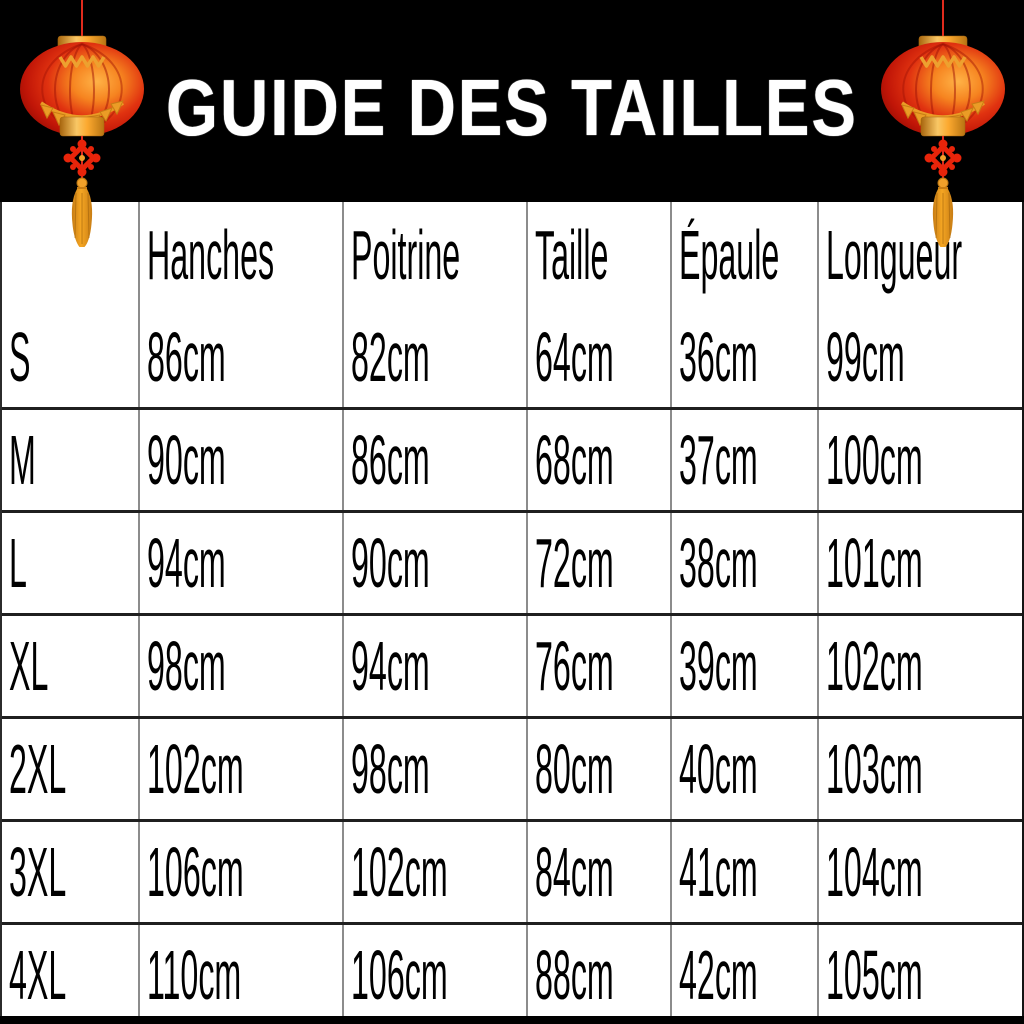  I want to click on row-value: 82cm, so click(434, 357).